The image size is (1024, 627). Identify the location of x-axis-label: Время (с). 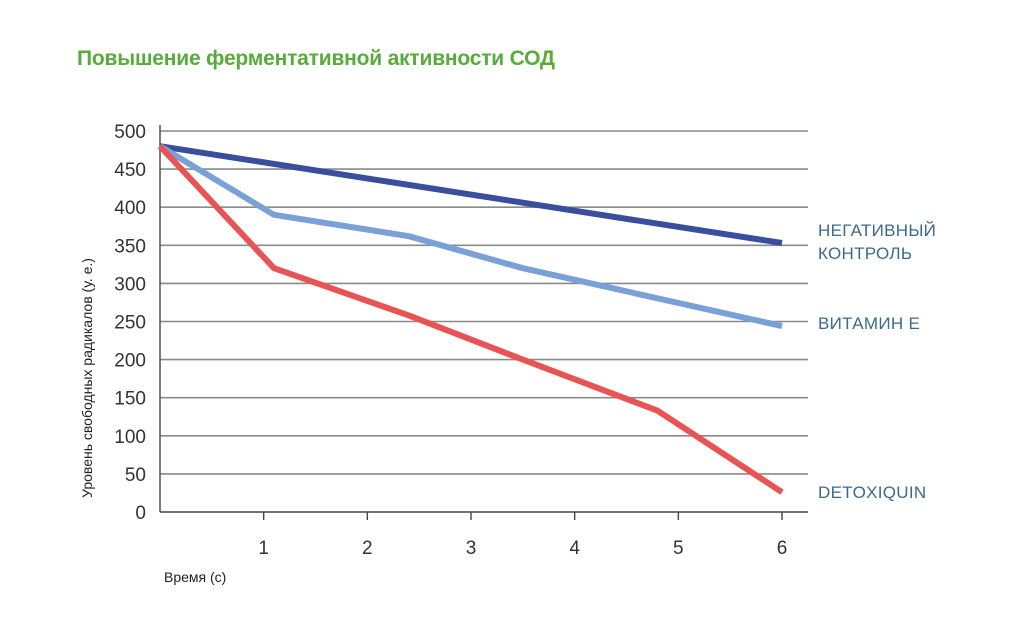
(195, 577).